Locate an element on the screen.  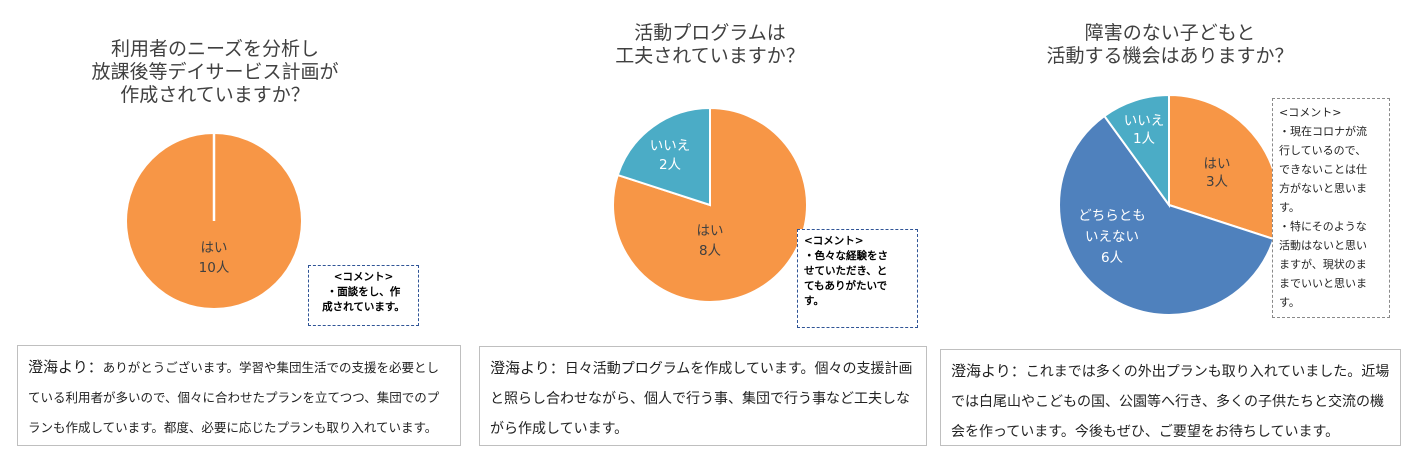
pie-chart-3: いいえ 1人 はい 3人 どちらとも いえない 6人 is located at coordinates (1169, 204).